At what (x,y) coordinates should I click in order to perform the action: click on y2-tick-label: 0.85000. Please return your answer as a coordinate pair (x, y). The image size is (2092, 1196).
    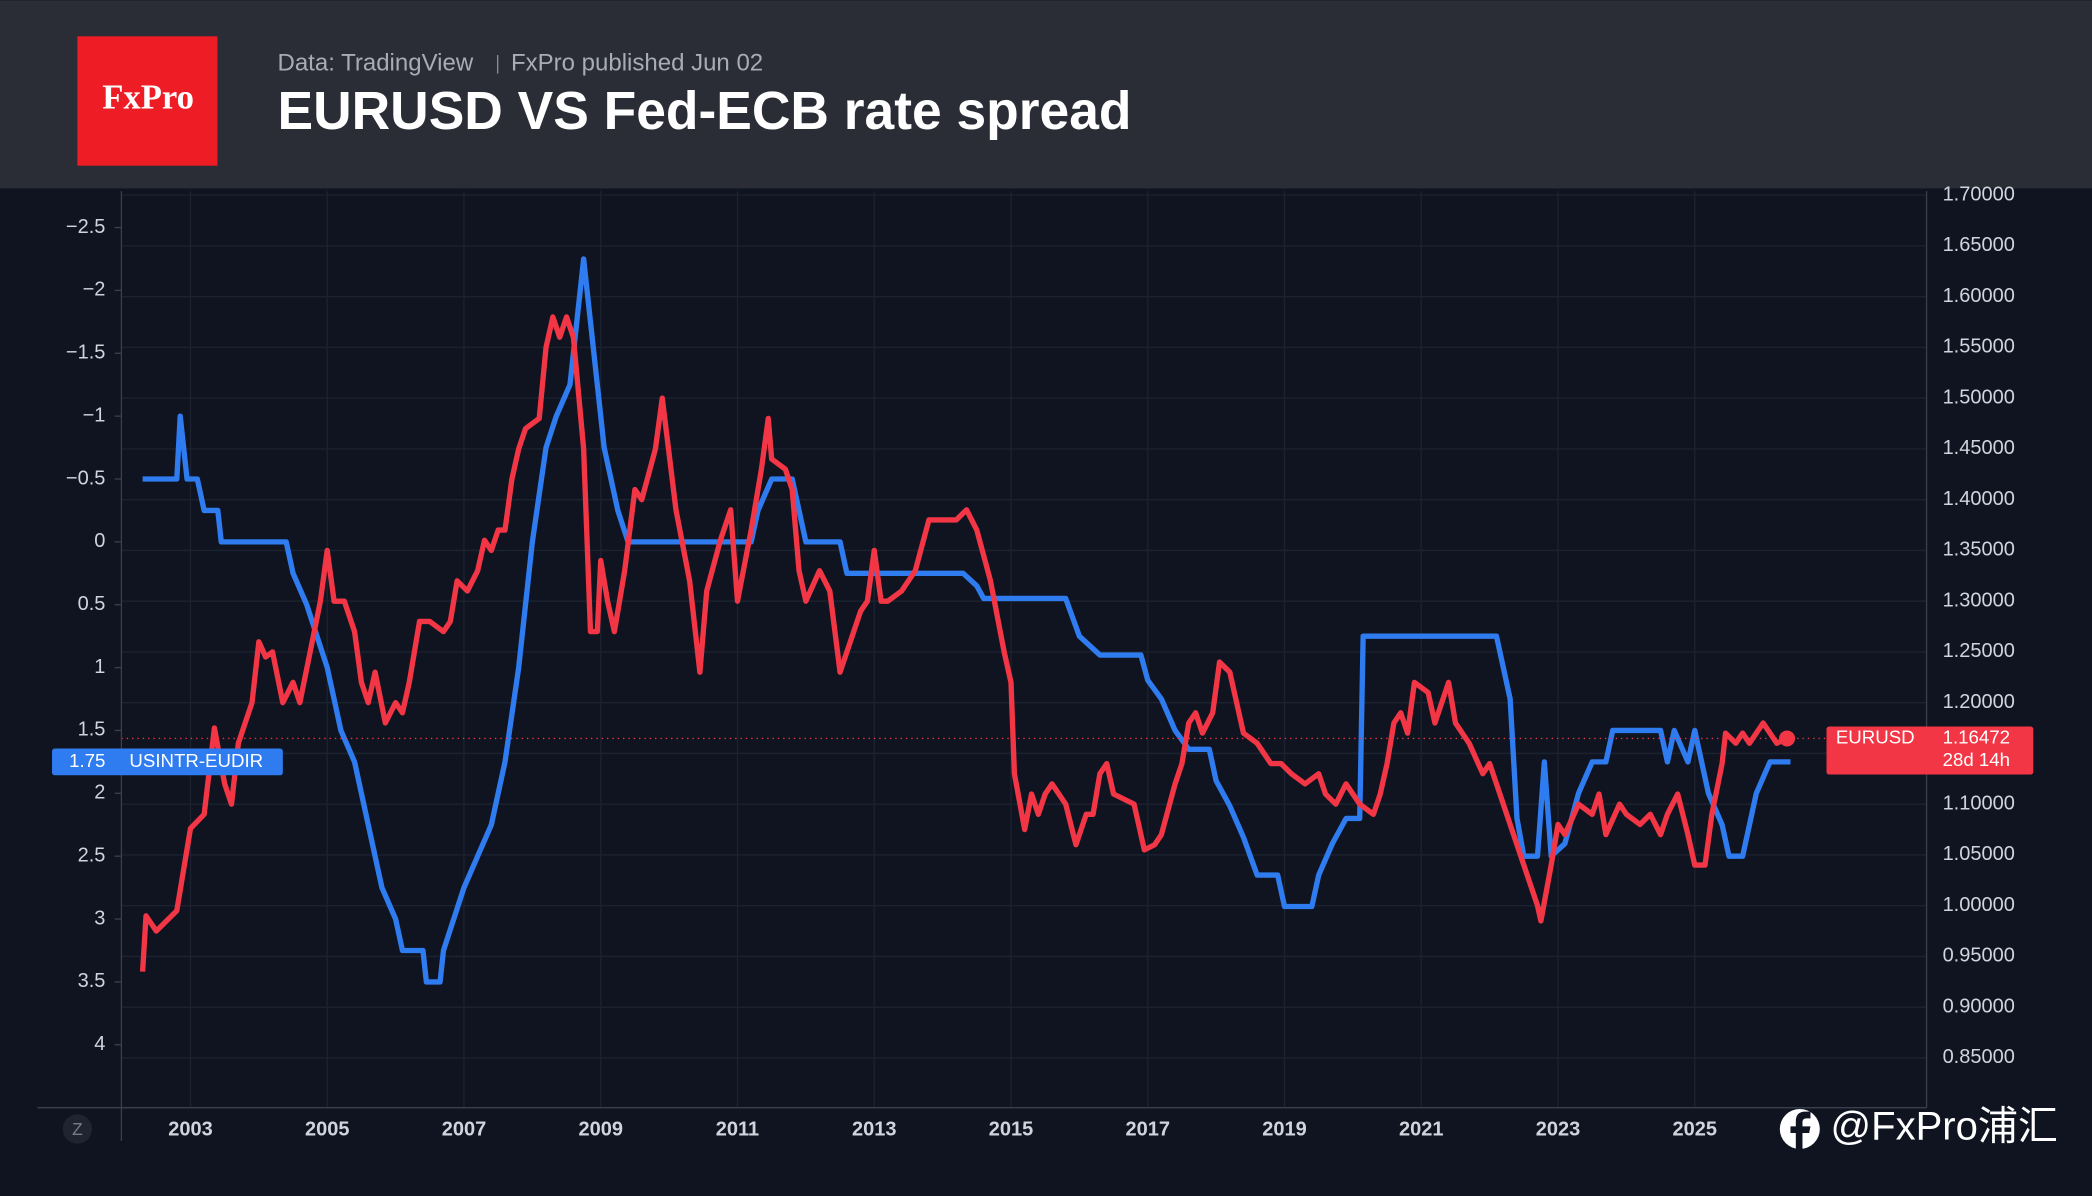
    Looking at the image, I should click on (1979, 1057).